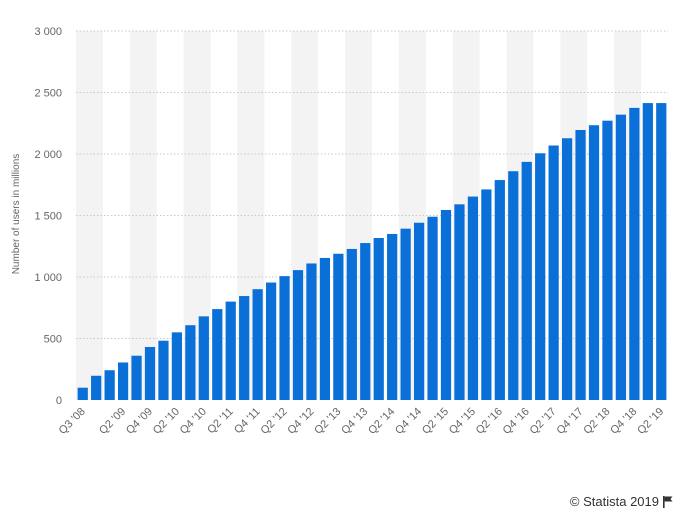  What do you see at coordinates (273, 421) in the screenshot?
I see `x-tick-label: Q2 '12` at bounding box center [273, 421].